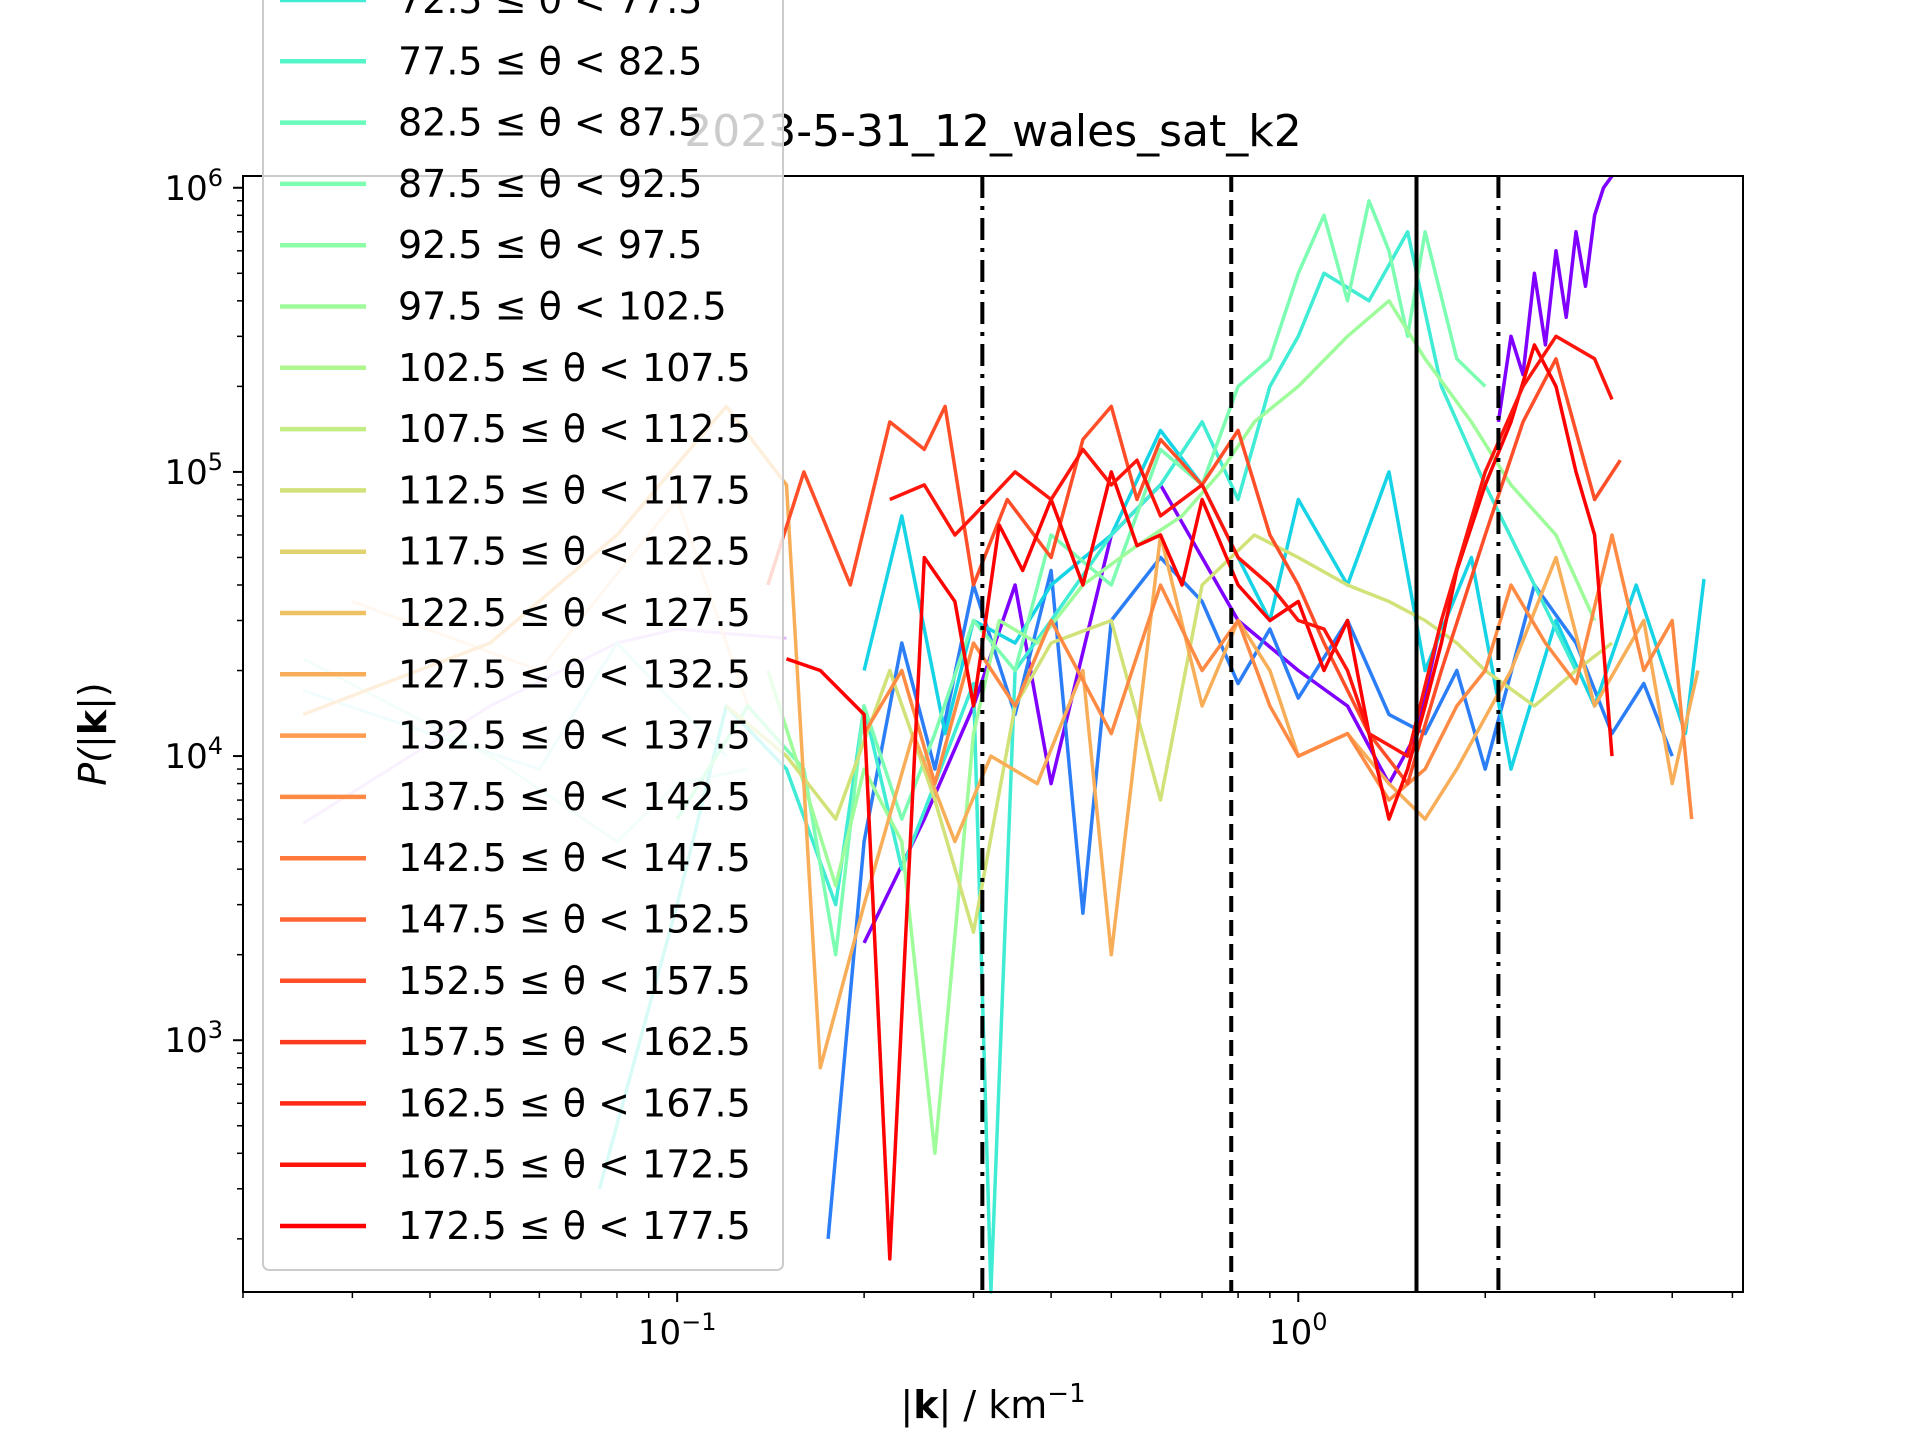 The width and height of the screenshot is (1920, 1440). I want to click on legend-label: 127.5 ≤ θ < 132.5, so click(574, 674).